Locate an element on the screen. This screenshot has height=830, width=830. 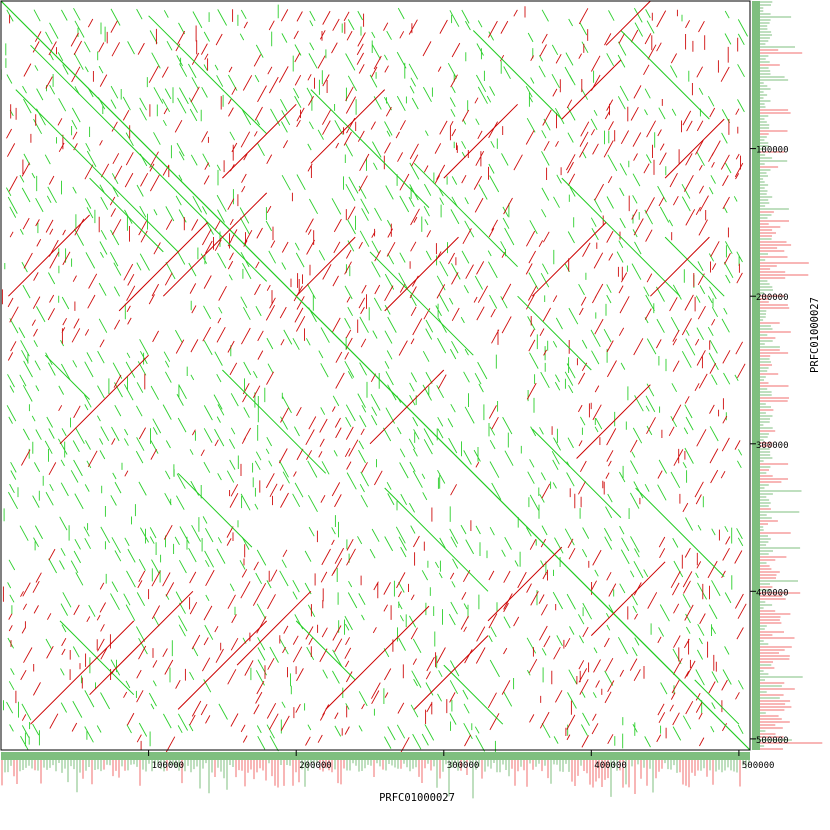
y-tick-label: 500000 is located at coordinates (772, 741).